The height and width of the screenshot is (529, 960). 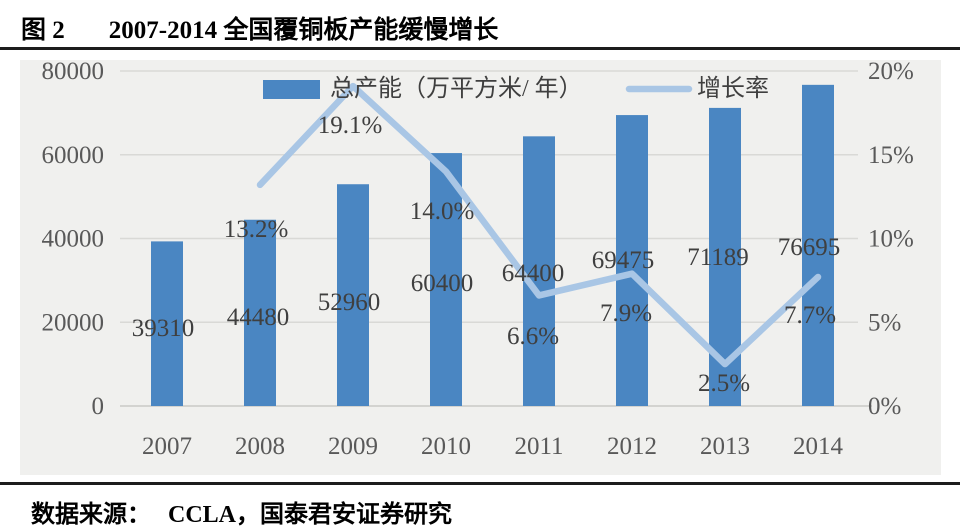 I want to click on left-axis-tick: 20000, so click(x=73, y=322).